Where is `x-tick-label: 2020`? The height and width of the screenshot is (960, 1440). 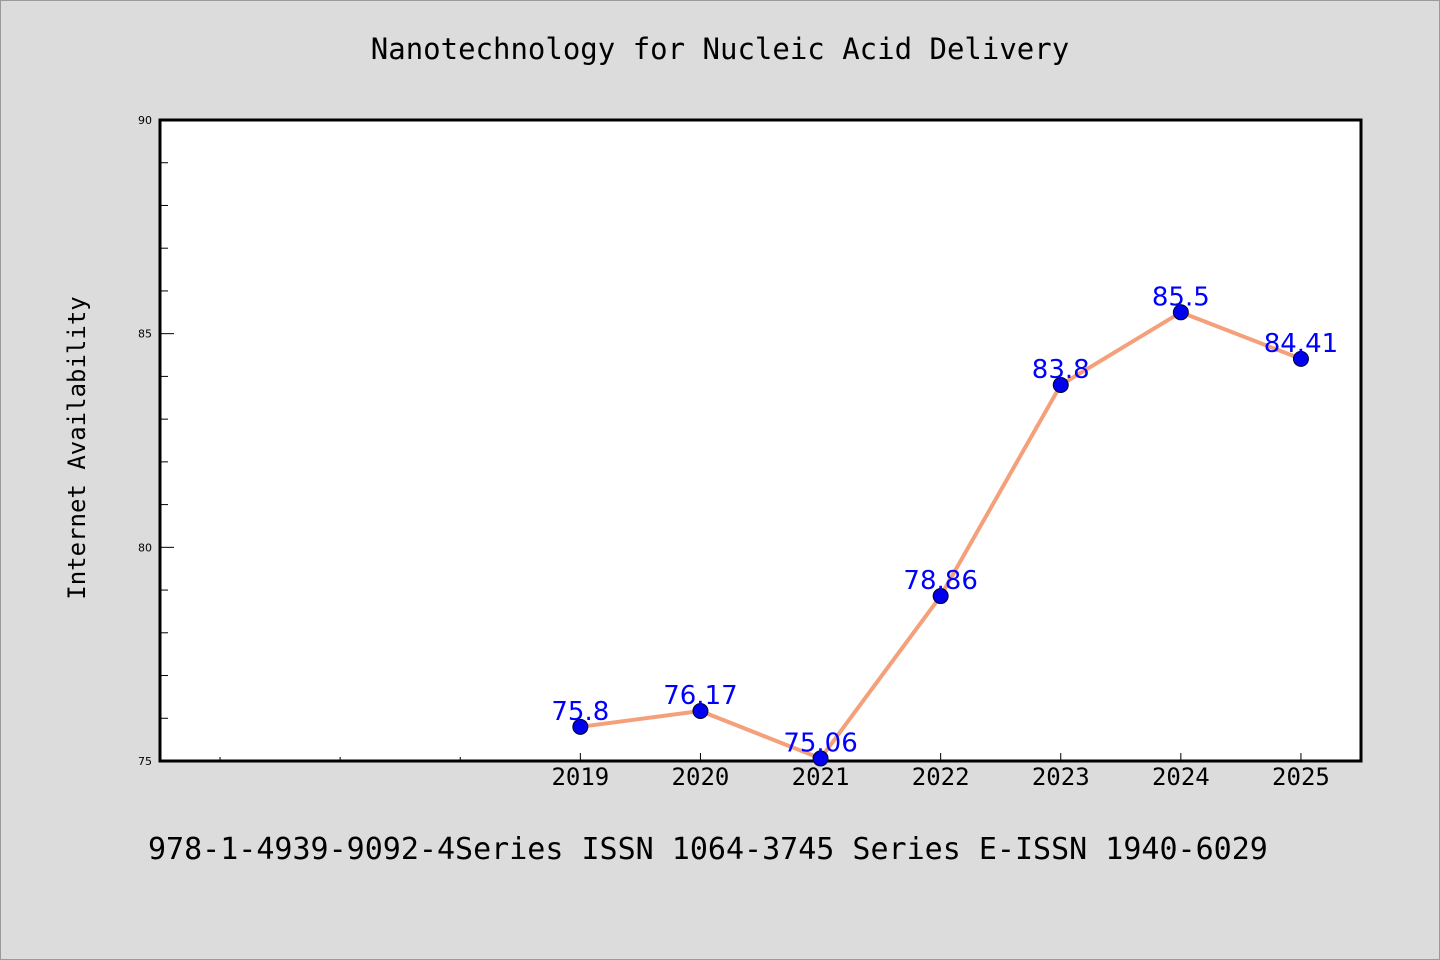 x-tick-label: 2020 is located at coordinates (701, 777).